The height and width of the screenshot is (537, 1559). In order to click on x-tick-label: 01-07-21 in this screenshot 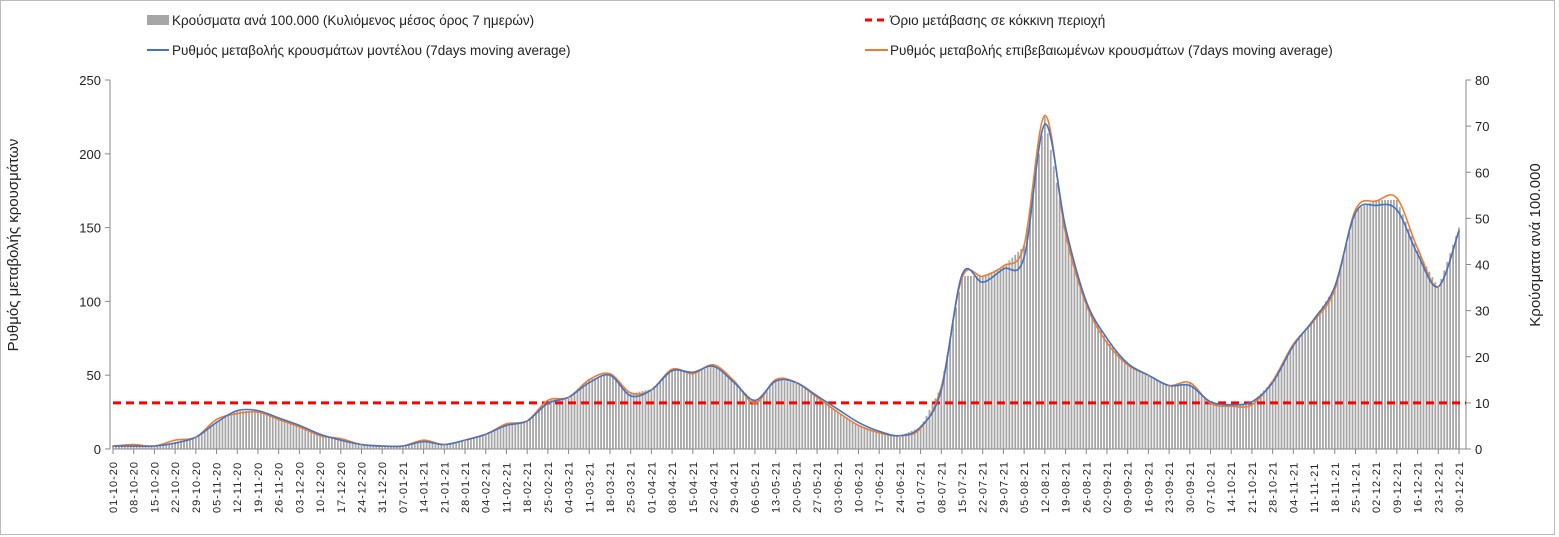, I will do `click(922, 487)`.